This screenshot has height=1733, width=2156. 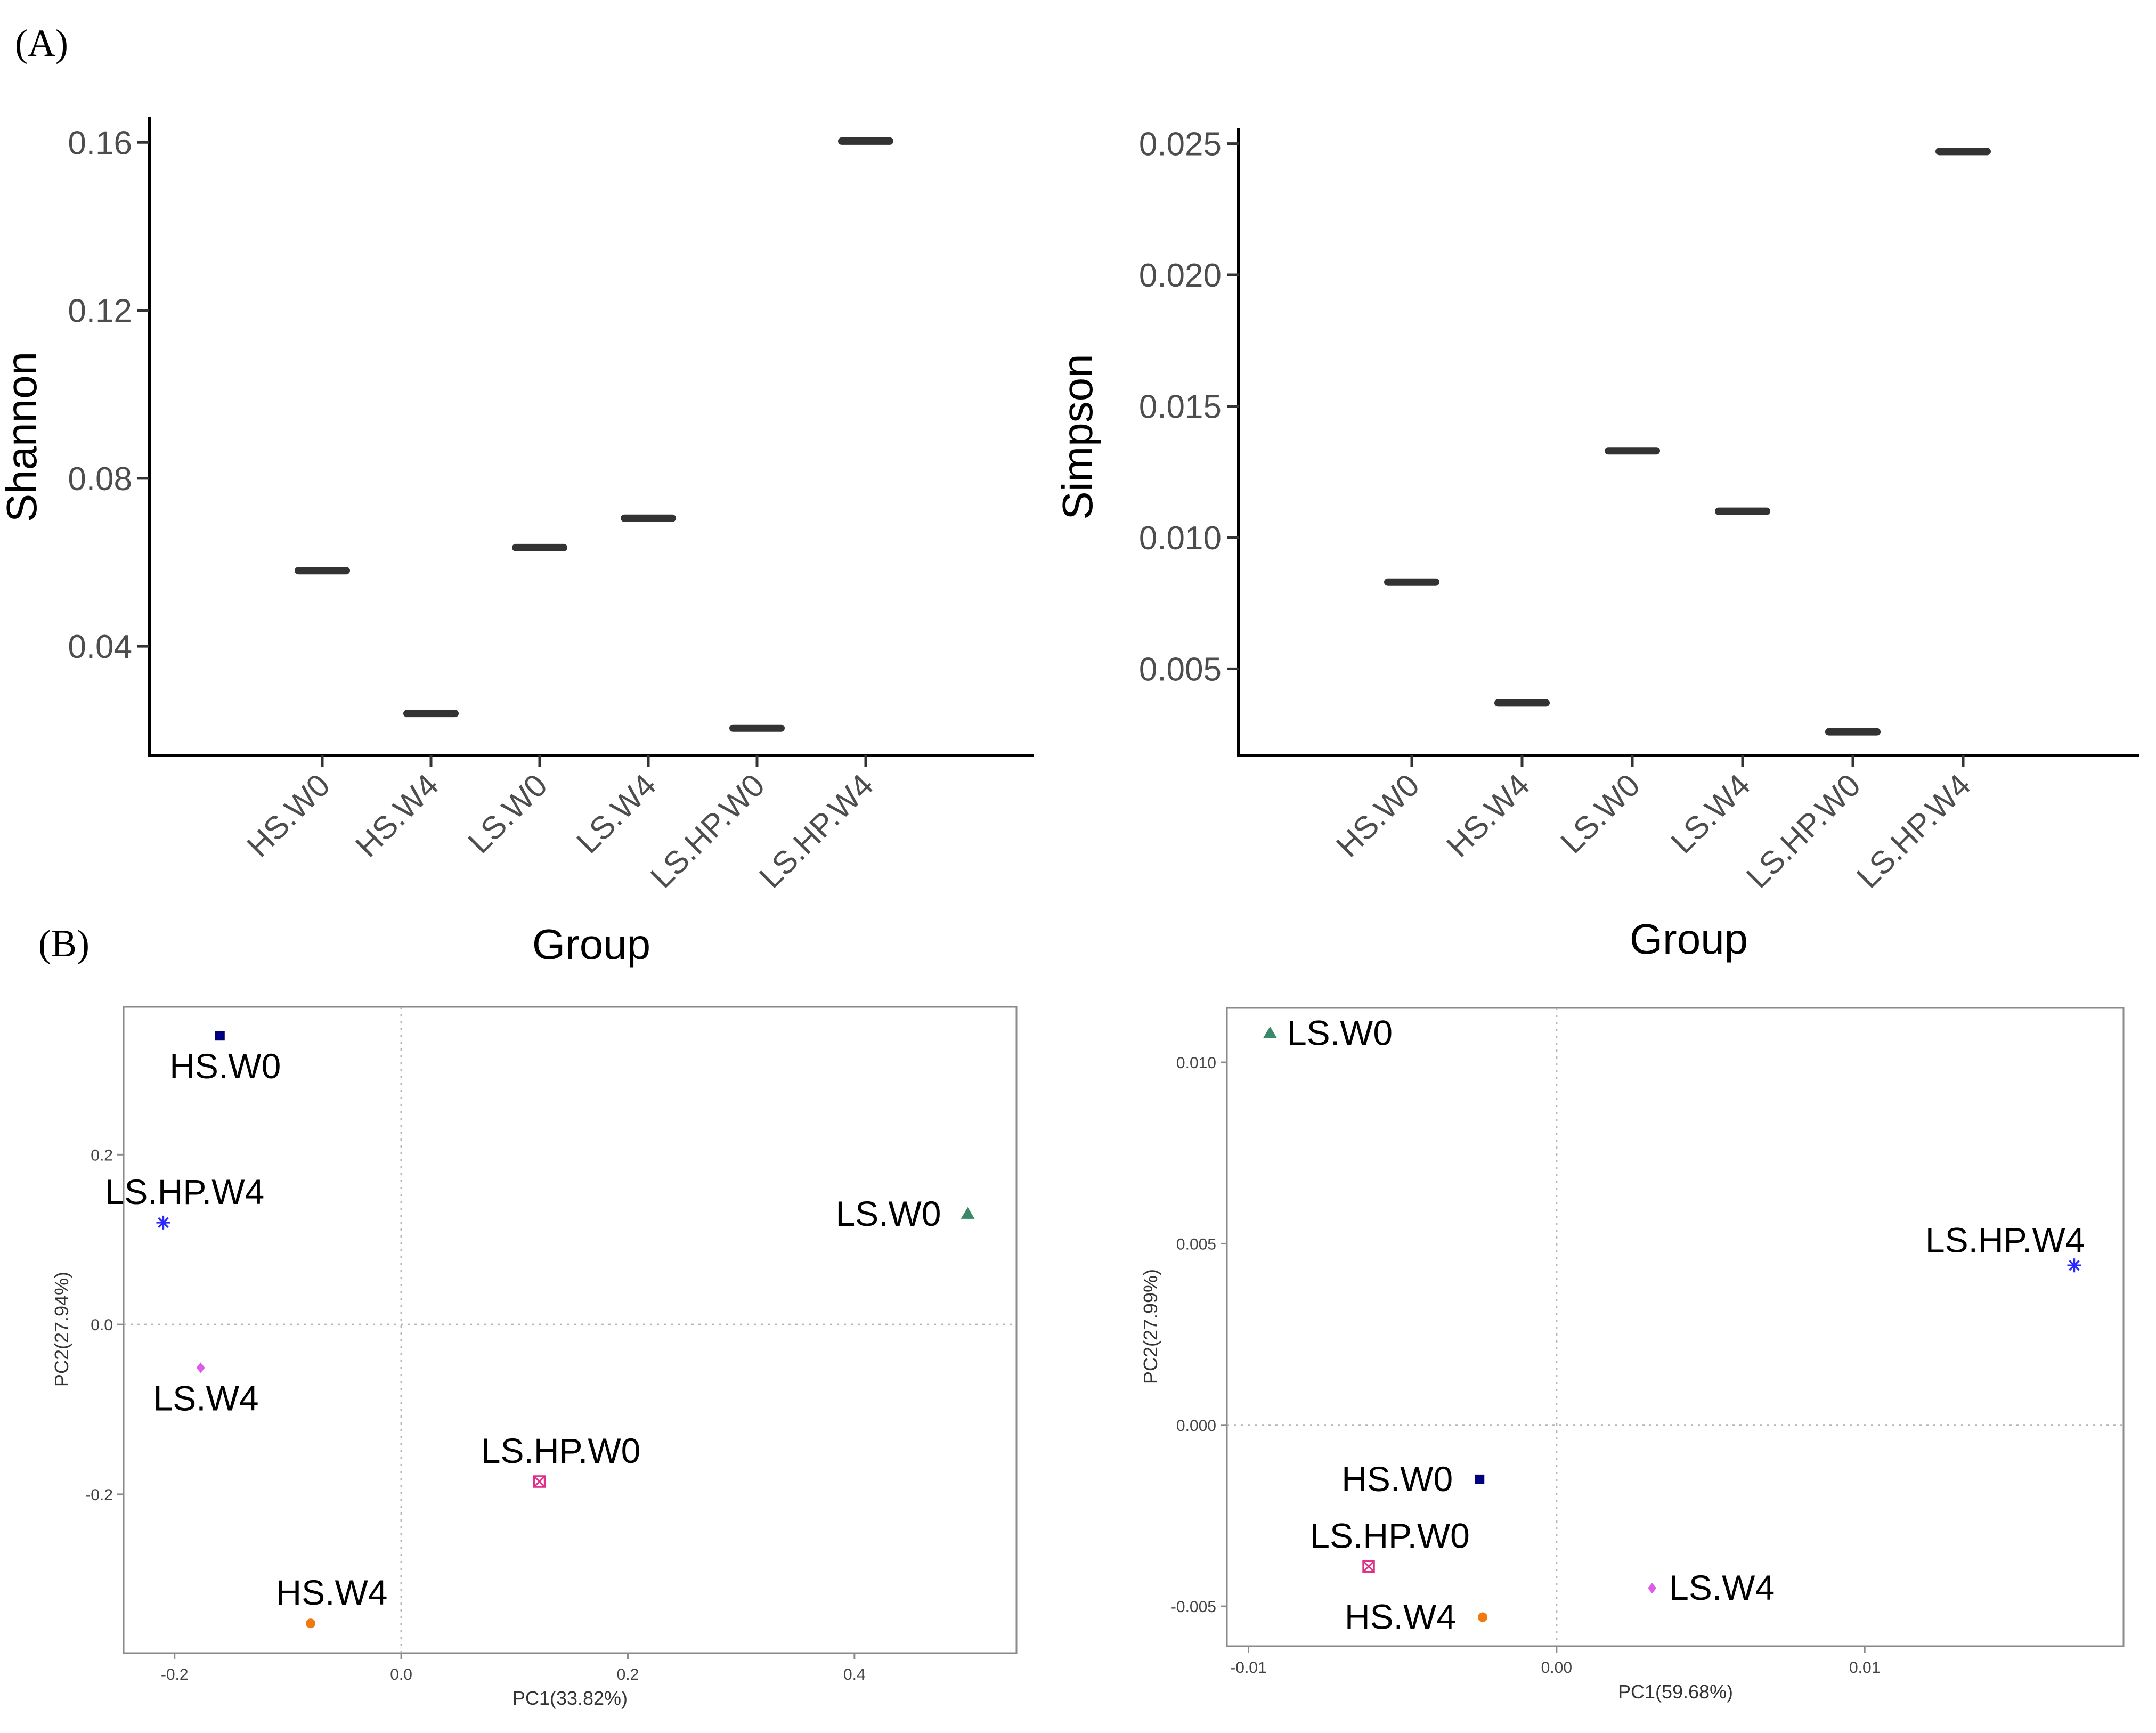 What do you see at coordinates (628, 1674) in the screenshot?
I see `pca-left-x-tick-label: 0.2` at bounding box center [628, 1674].